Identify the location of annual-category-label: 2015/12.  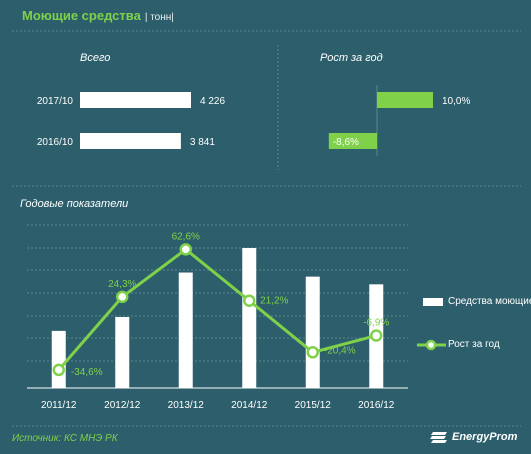
(313, 405).